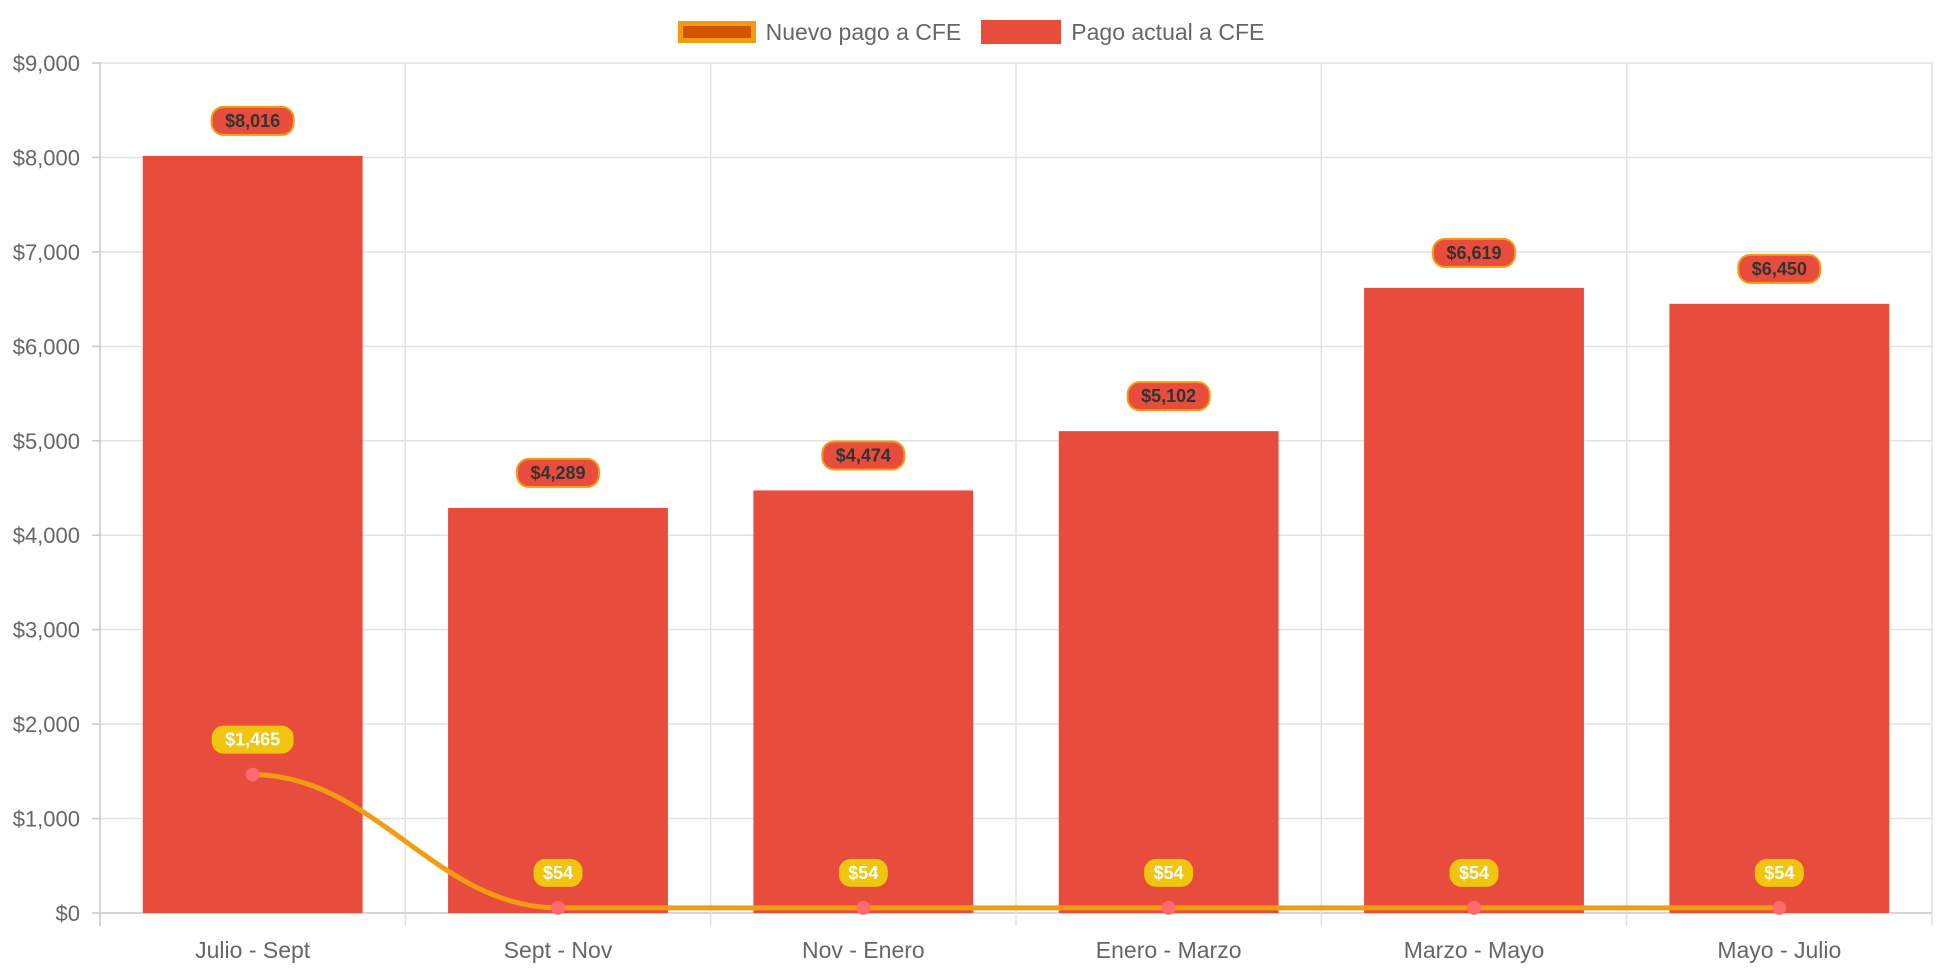 Image resolution: width=1942 pixels, height=970 pixels. I want to click on bar-data-label: $4,474, so click(863, 455).